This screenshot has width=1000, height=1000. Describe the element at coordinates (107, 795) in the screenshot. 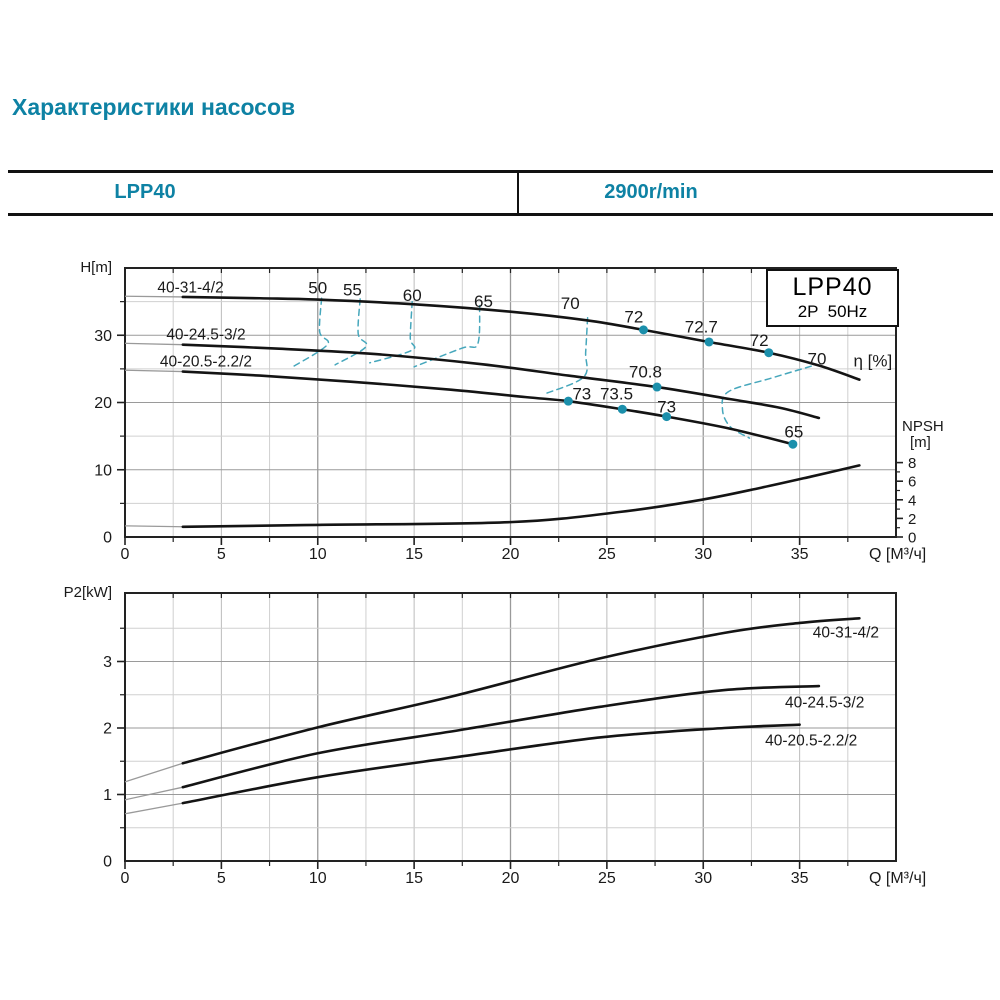

I see `svg-text: 1` at that location.